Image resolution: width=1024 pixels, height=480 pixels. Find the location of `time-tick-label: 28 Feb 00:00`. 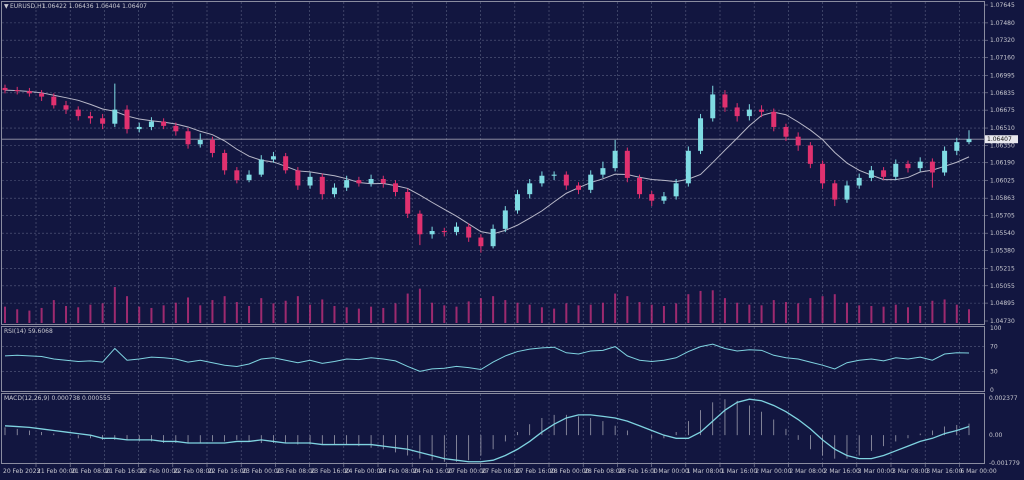

time-tick-label: 28 Feb 00:00 is located at coordinates (570, 471).